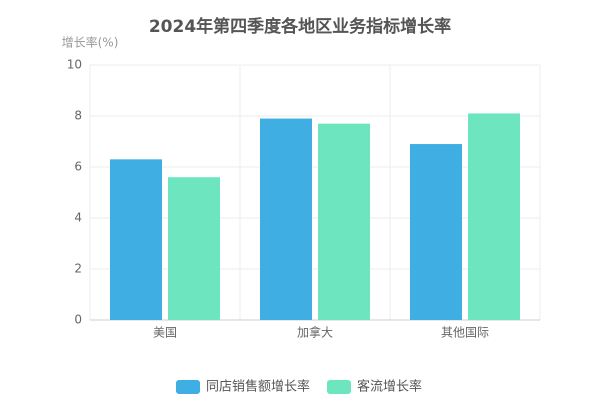  Describe the element at coordinates (165, 333) in the screenshot. I see `x-tick-label: 美国` at that location.